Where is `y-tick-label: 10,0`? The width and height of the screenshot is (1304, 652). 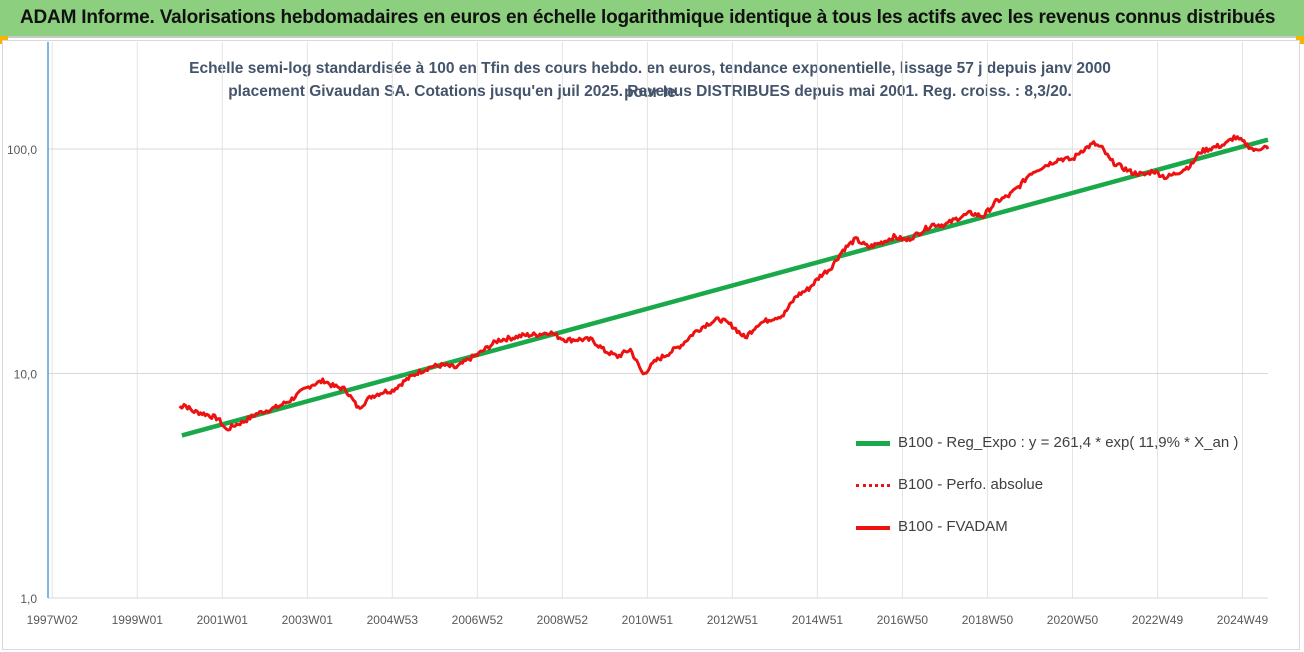 y-tick-label: 10,0 is located at coordinates (26, 375).